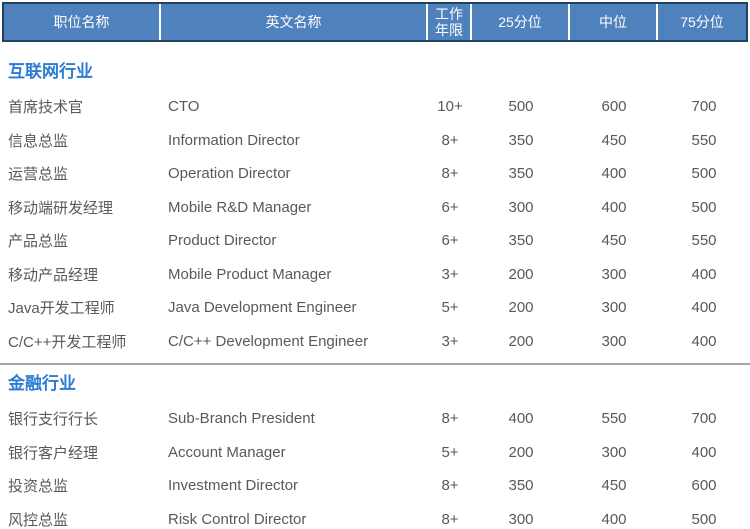 This screenshot has width=750, height=529. I want to click on english-name-cell: Java Development Engineer, so click(262, 308).